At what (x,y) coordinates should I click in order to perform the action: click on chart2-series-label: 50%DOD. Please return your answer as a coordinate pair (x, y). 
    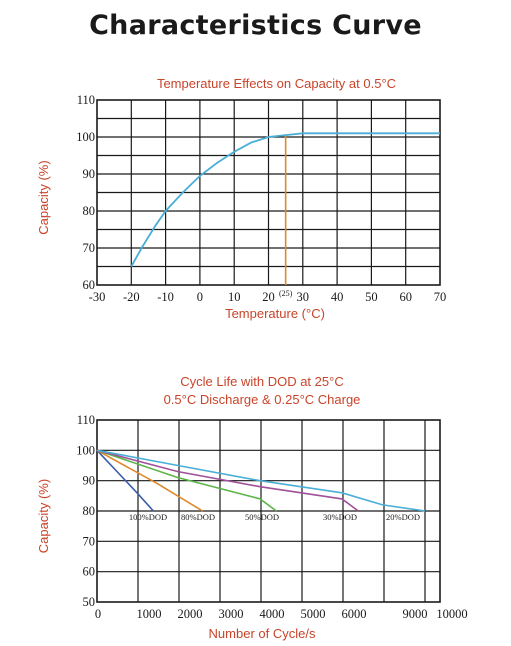
    Looking at the image, I should click on (262, 517).